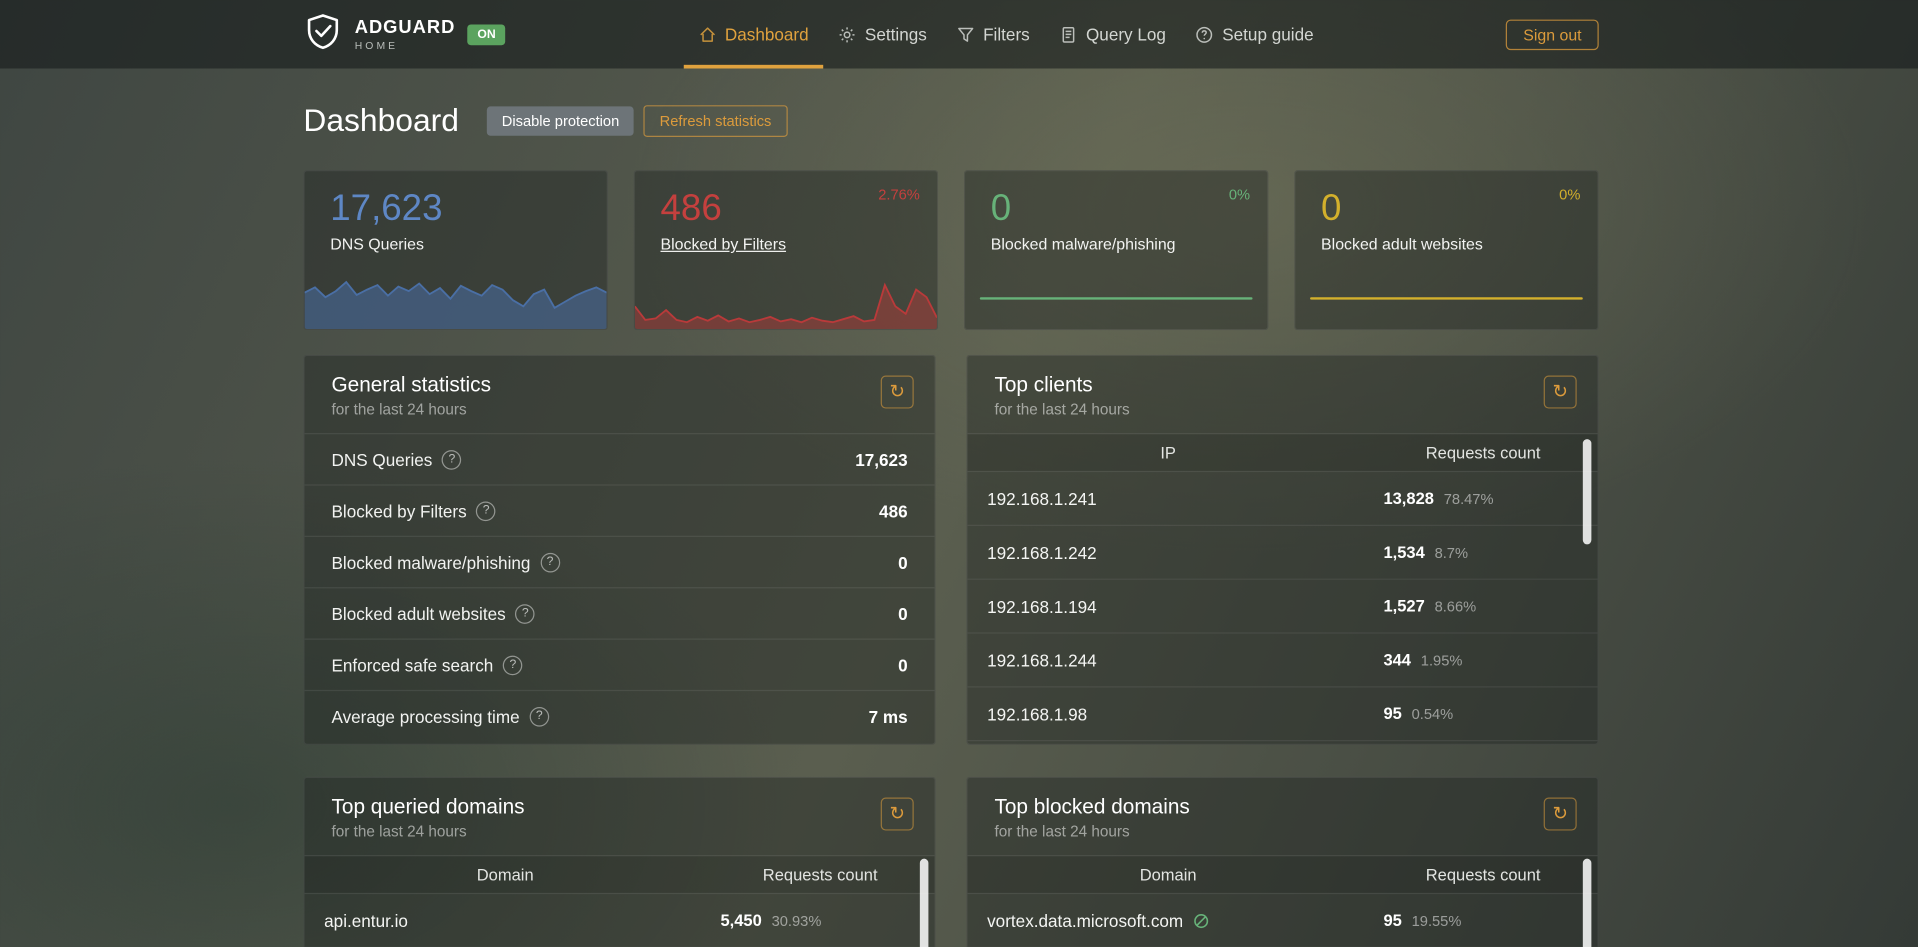 The height and width of the screenshot is (947, 1918). Describe the element at coordinates (382, 459) in the screenshot. I see `stat-label: DNS Queries` at that location.